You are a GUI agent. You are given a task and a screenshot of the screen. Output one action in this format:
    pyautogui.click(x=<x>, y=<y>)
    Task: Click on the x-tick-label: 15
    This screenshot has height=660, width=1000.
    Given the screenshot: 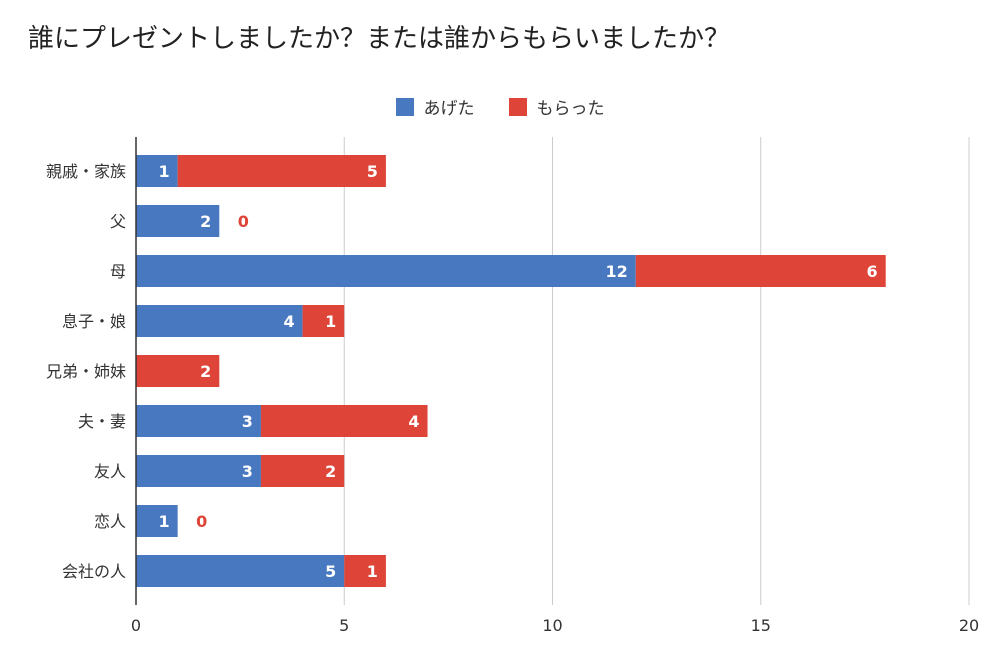 What is the action you would take?
    pyautogui.click(x=761, y=625)
    